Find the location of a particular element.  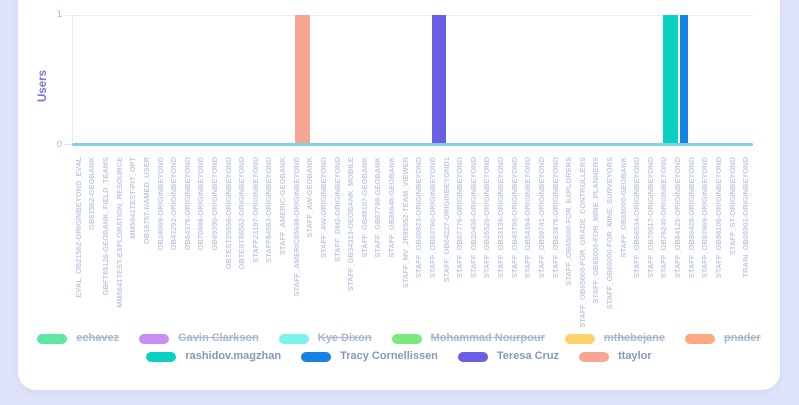

x-axis-label-text: STAFF_ST-ORIGINBEYOND is located at coordinates (732, 206).